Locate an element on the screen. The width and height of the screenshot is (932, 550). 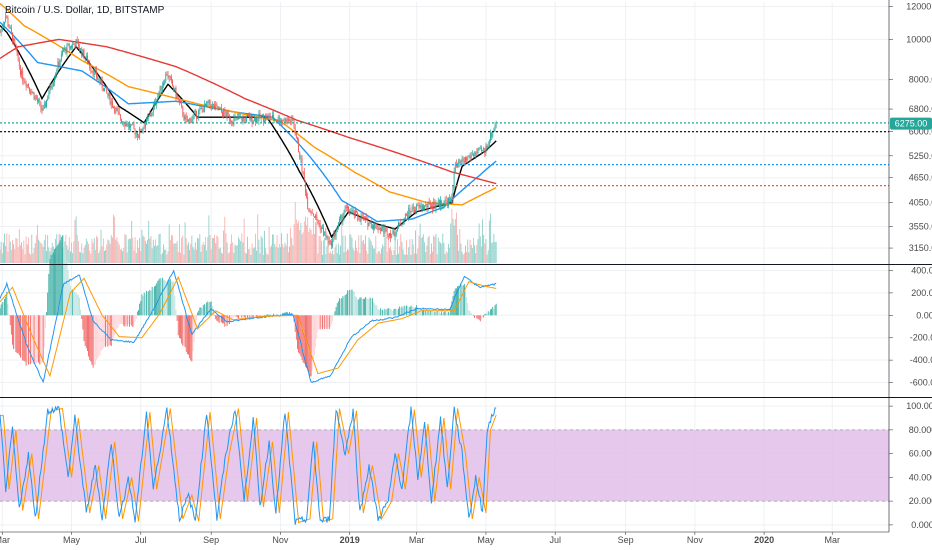
current-price-badge is located at coordinates (911, 123).